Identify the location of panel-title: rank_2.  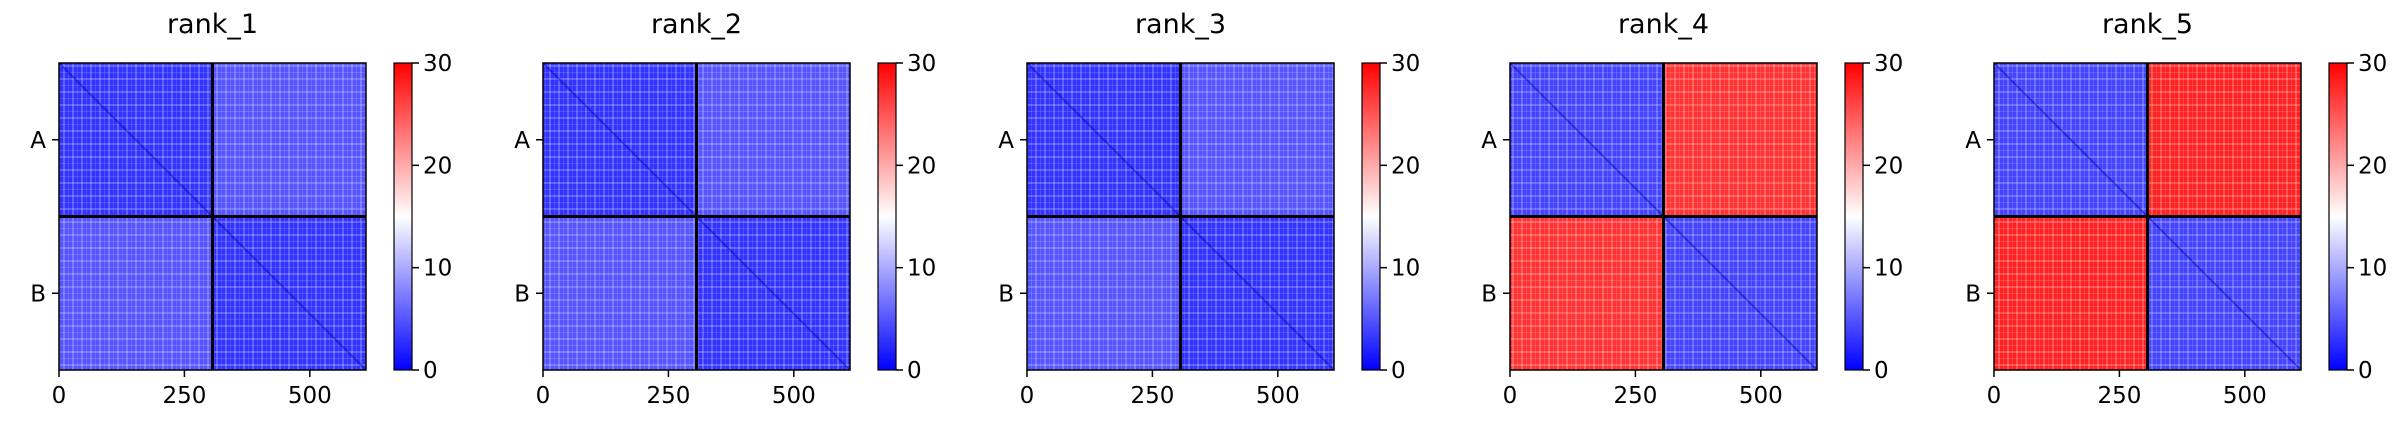
(696, 24).